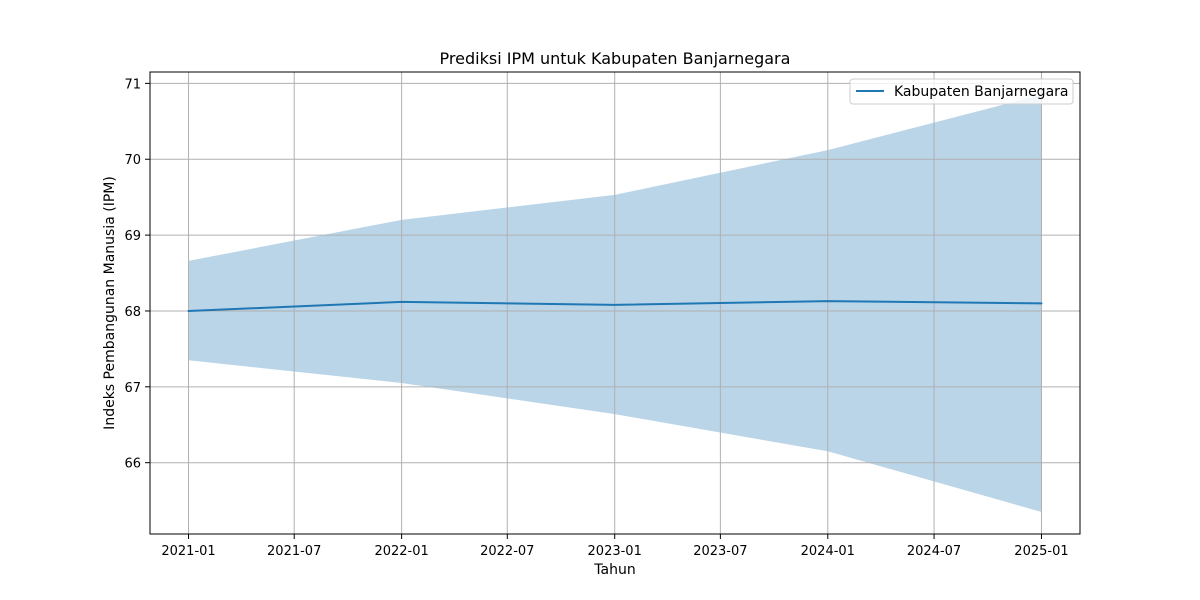 Image resolution: width=1200 pixels, height=600 pixels. I want to click on y-axis-label: Indeks Pembangunan Manusia (IPM), so click(110, 303).